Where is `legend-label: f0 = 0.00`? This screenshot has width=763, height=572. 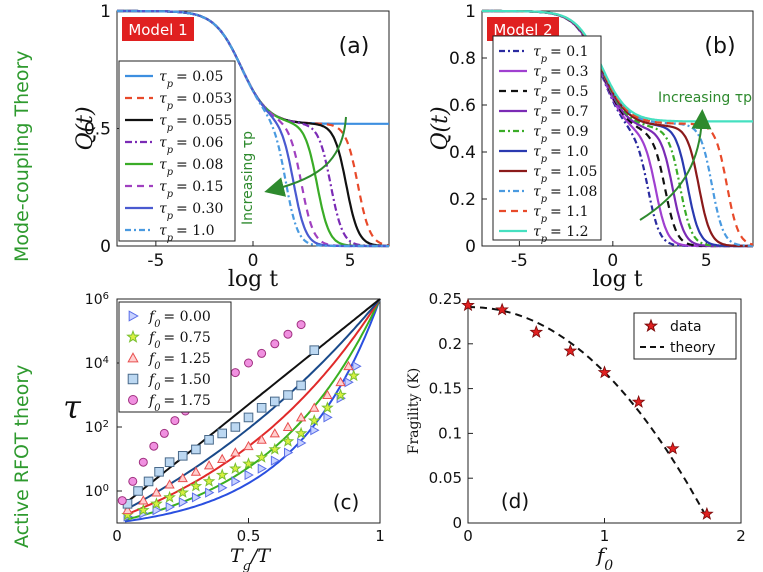
legend-label: f0 = 0.00 is located at coordinates (179, 319).